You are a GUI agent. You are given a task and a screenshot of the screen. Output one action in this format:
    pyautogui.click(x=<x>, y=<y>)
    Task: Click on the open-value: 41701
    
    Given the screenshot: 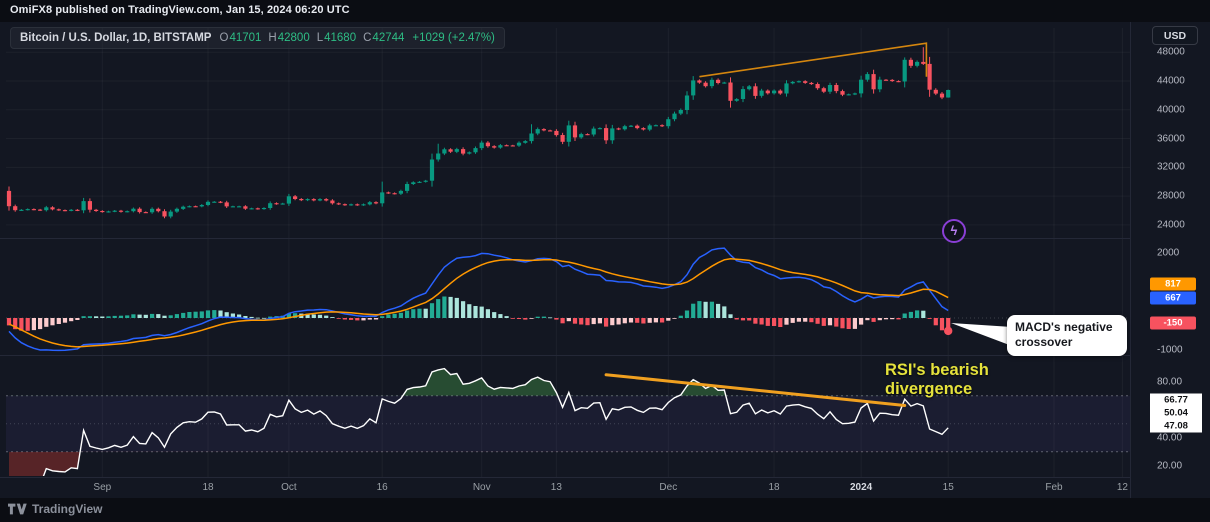 What is the action you would take?
    pyautogui.click(x=245, y=38)
    